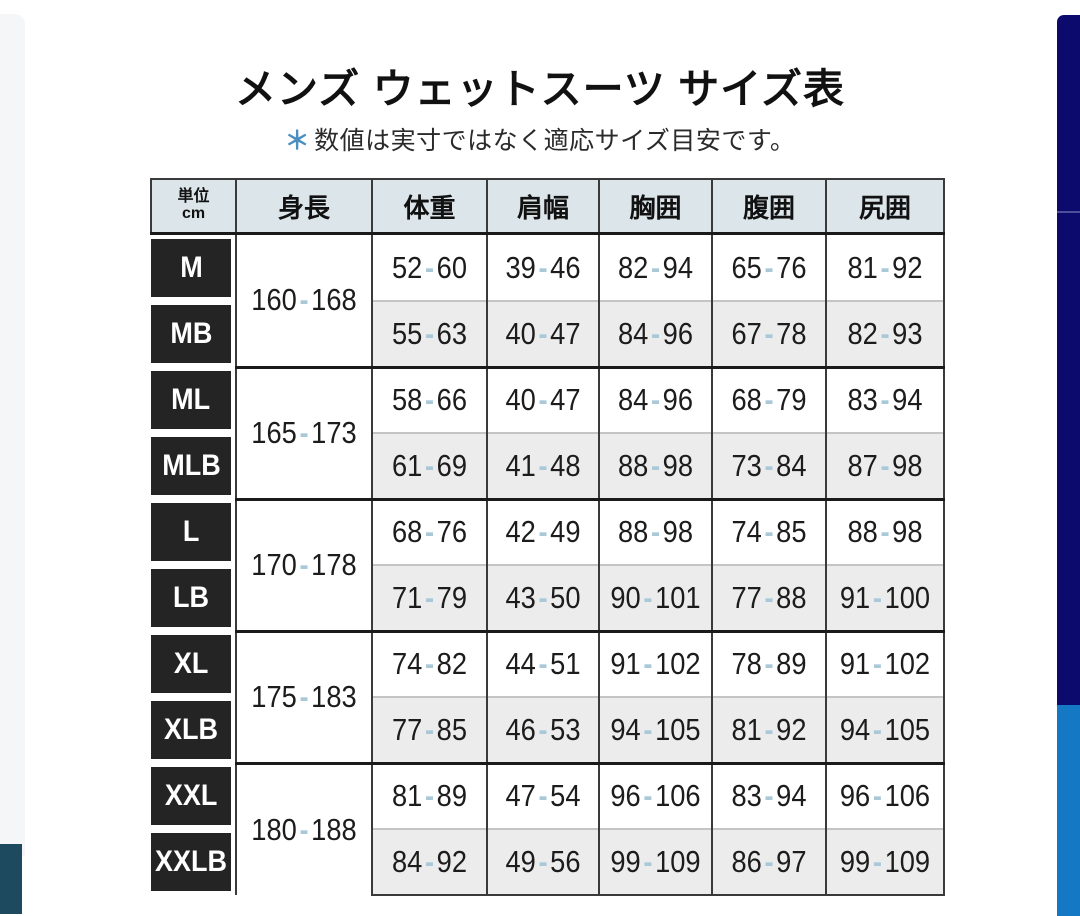  Describe the element at coordinates (543, 531) in the screenshot. I see `range-cell: 42-49` at that location.